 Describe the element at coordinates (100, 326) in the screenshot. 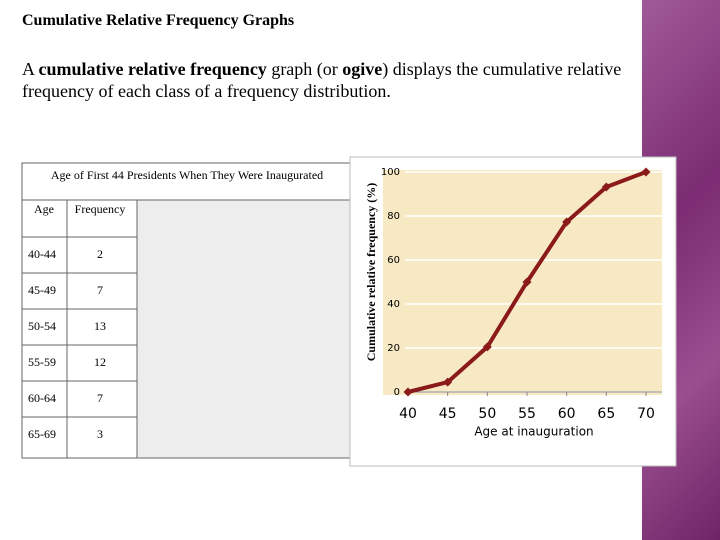

I see `table-cell: 13` at that location.